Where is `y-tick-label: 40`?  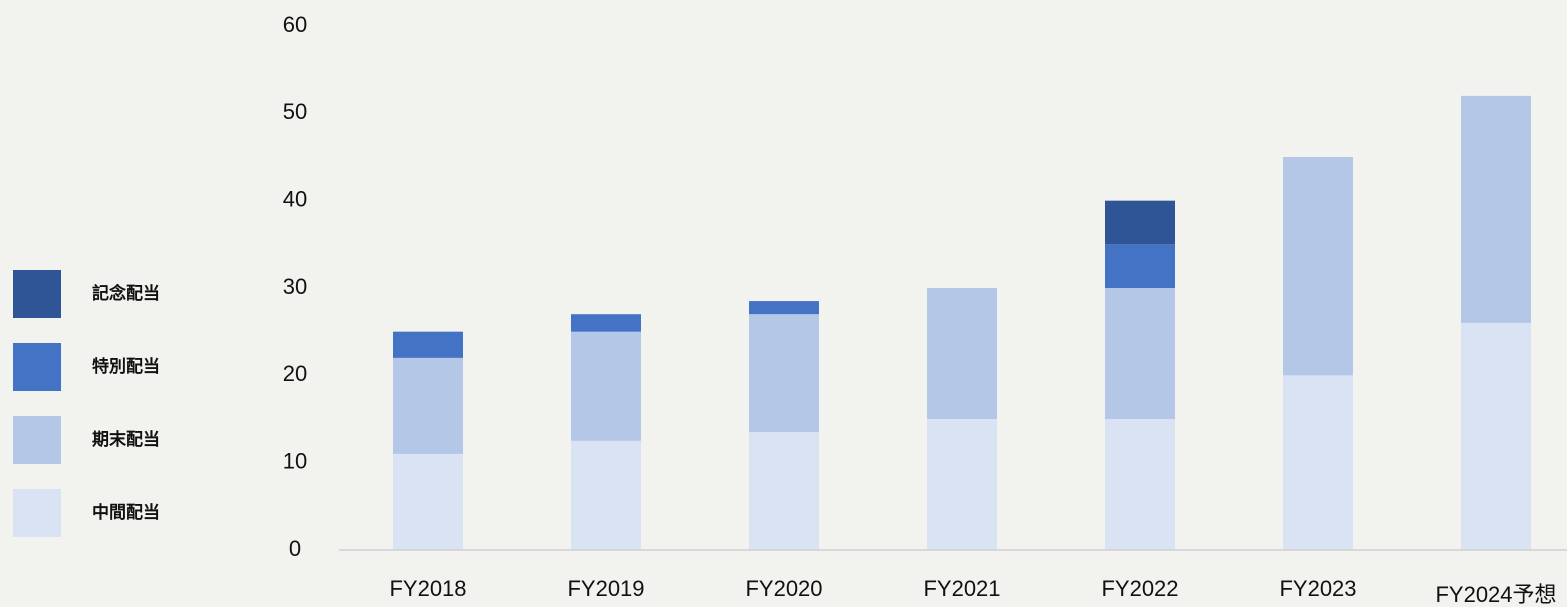
y-tick-label: 40 is located at coordinates (295, 198).